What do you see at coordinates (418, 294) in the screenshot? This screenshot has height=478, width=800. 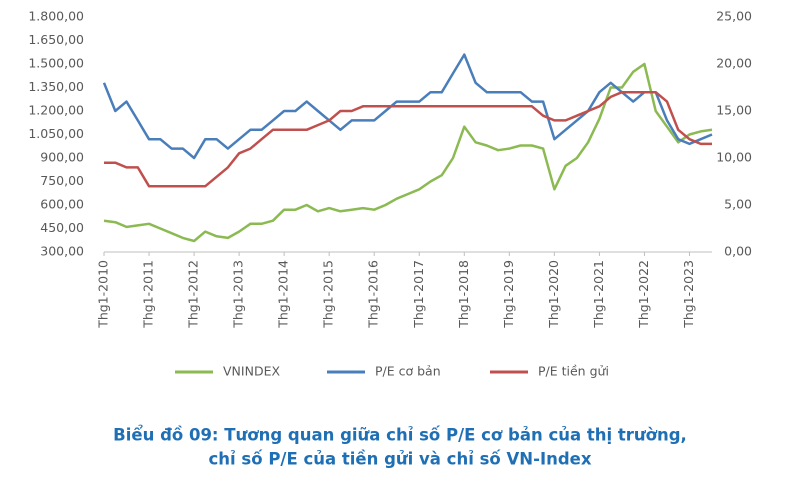 I see `x-tick-label: Thg1-2017` at bounding box center [418, 294].